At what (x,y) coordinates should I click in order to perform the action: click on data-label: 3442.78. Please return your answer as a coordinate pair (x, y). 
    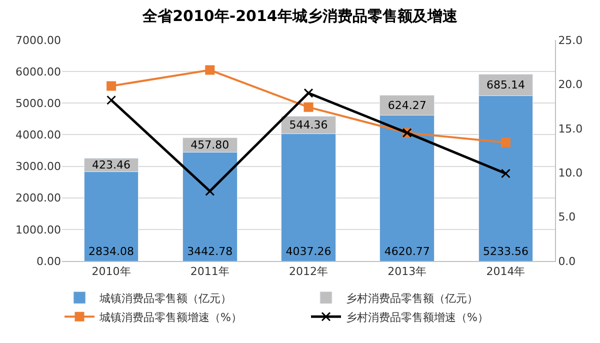
    Looking at the image, I should click on (210, 251).